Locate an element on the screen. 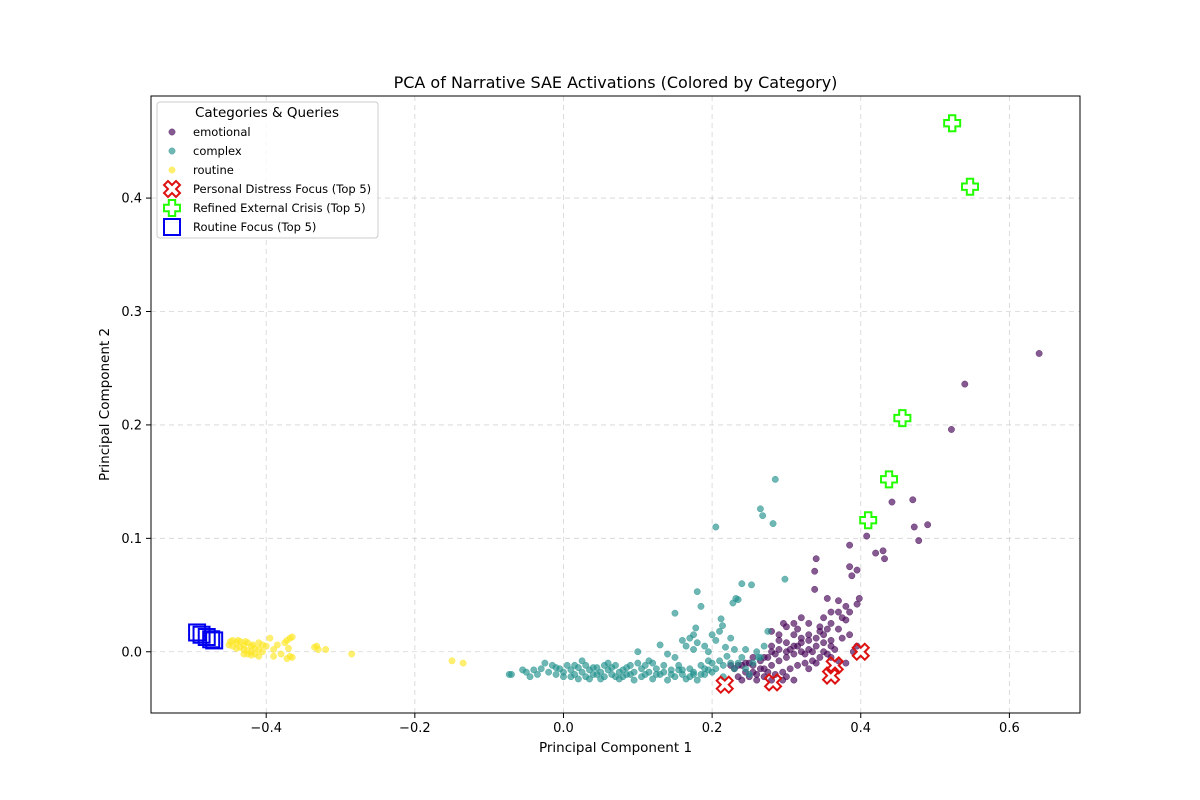  legend-label: routine is located at coordinates (213, 170).